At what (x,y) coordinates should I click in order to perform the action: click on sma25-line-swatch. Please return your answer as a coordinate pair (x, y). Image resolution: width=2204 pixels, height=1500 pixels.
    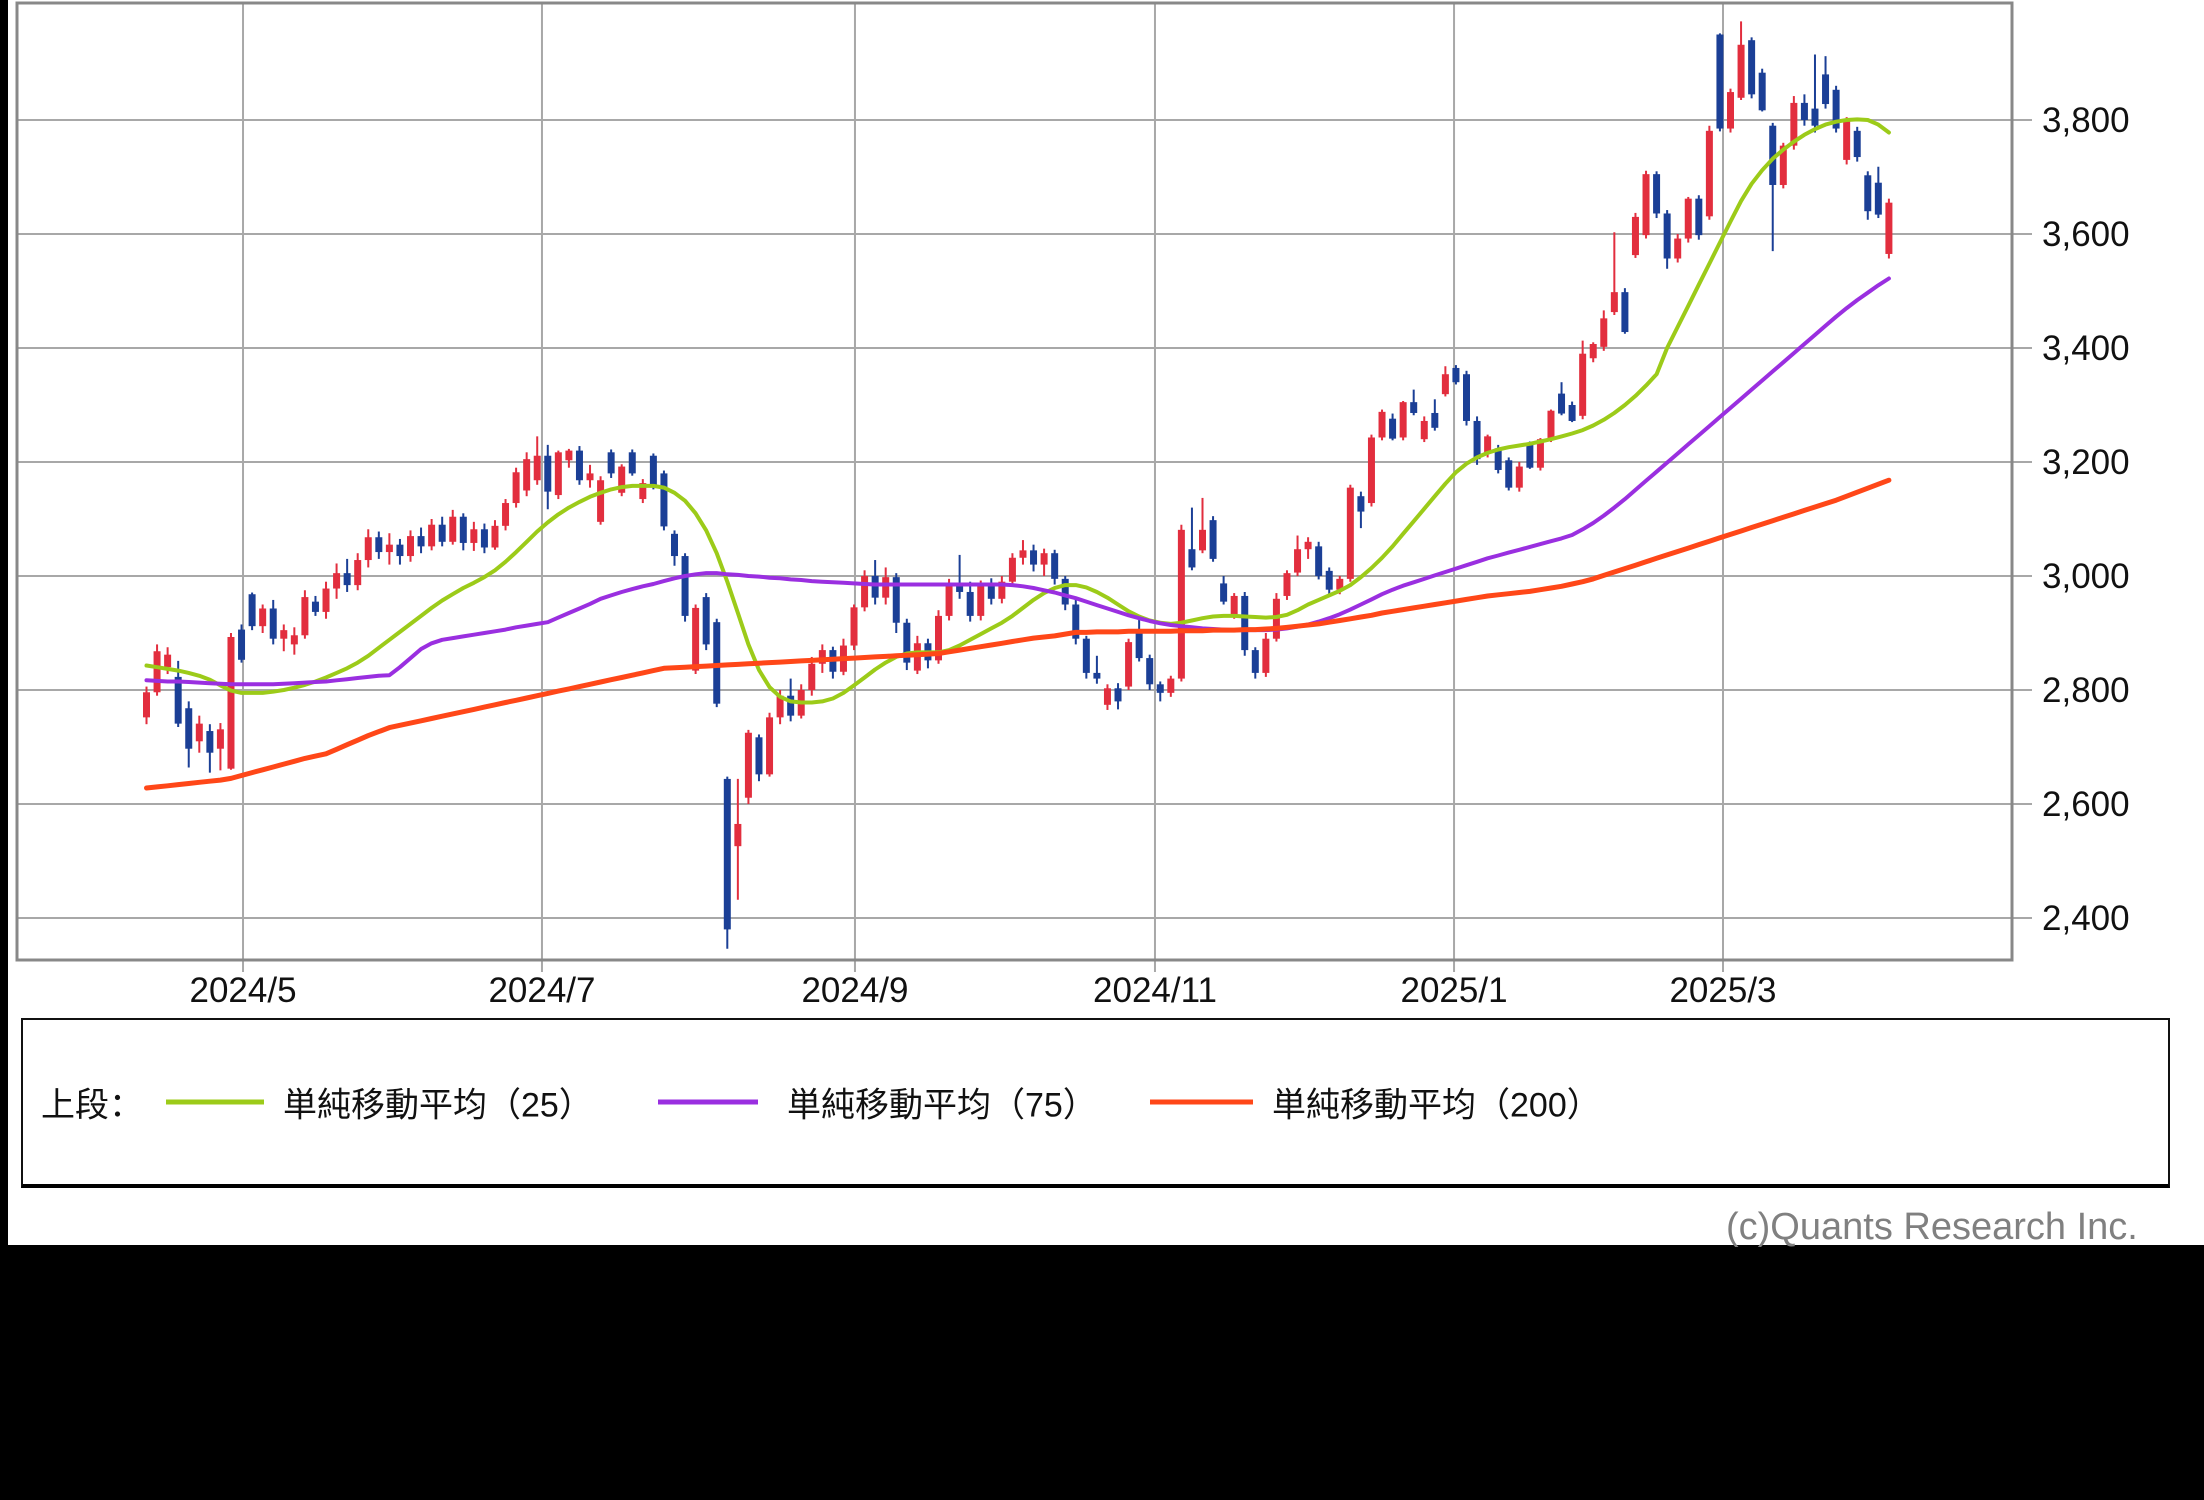
    Looking at the image, I should click on (215, 1102).